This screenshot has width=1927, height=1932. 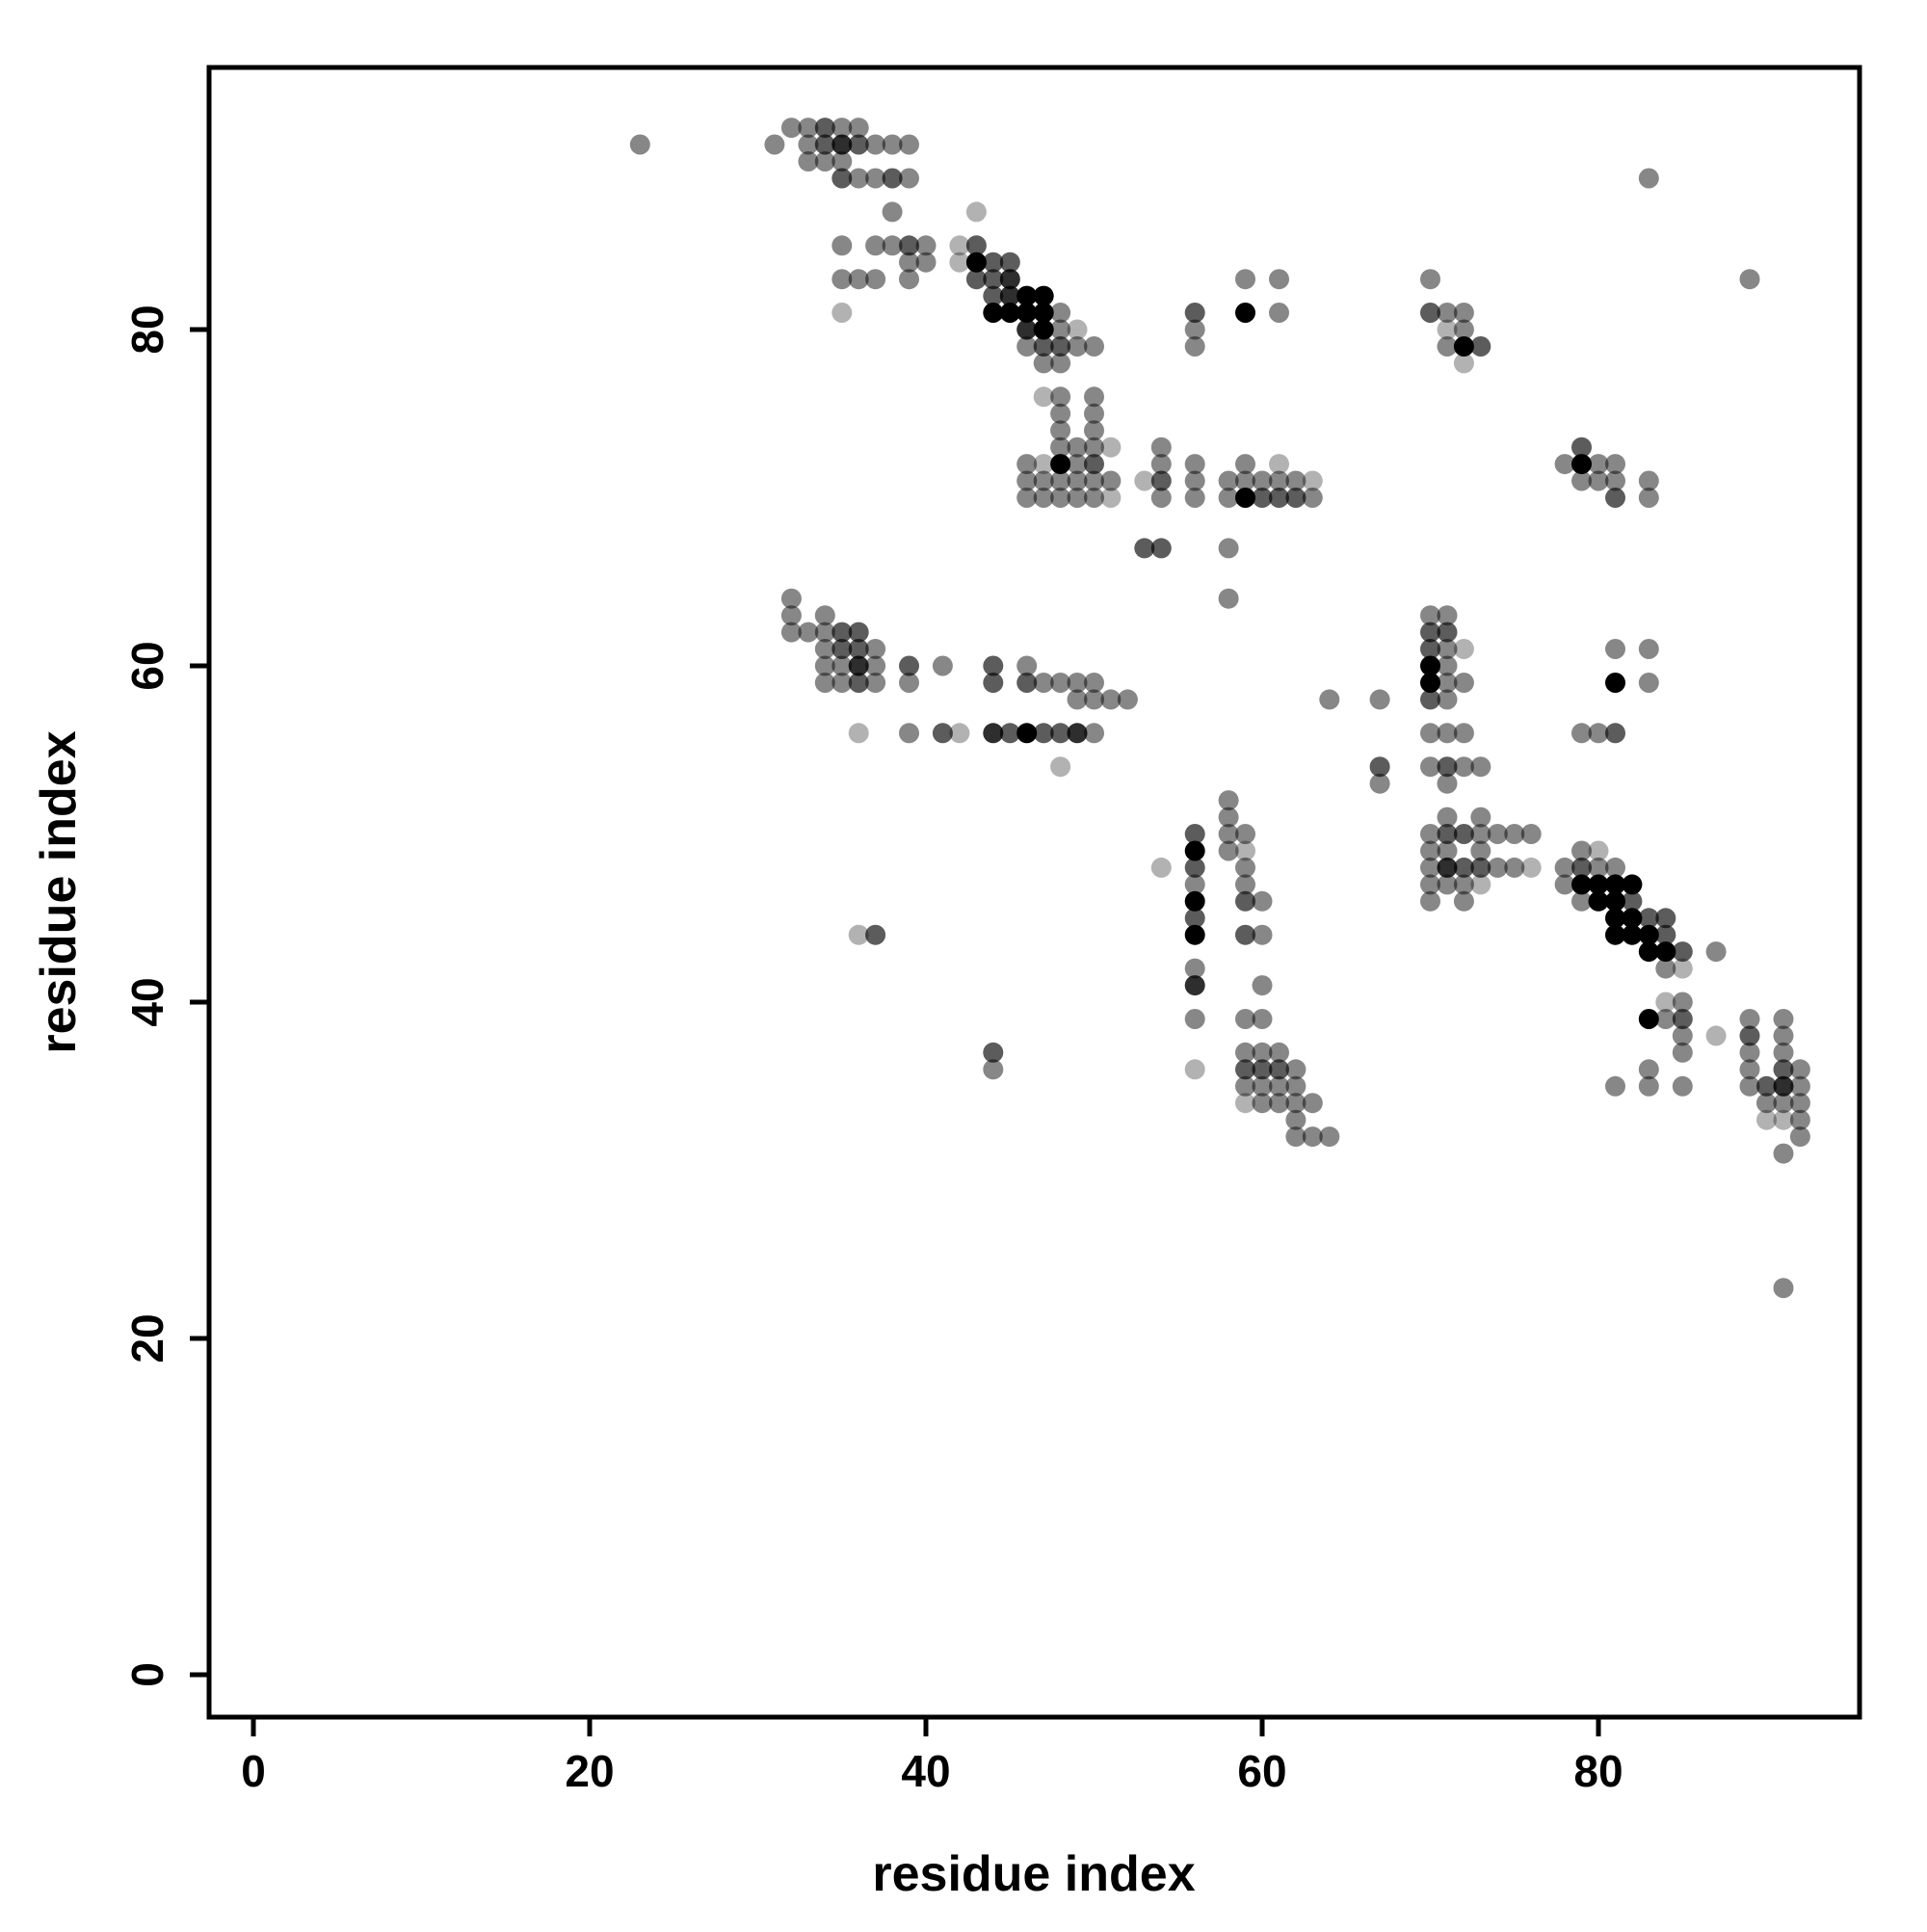 What do you see at coordinates (147, 1674) in the screenshot?
I see `y-tick-label: 0` at bounding box center [147, 1674].